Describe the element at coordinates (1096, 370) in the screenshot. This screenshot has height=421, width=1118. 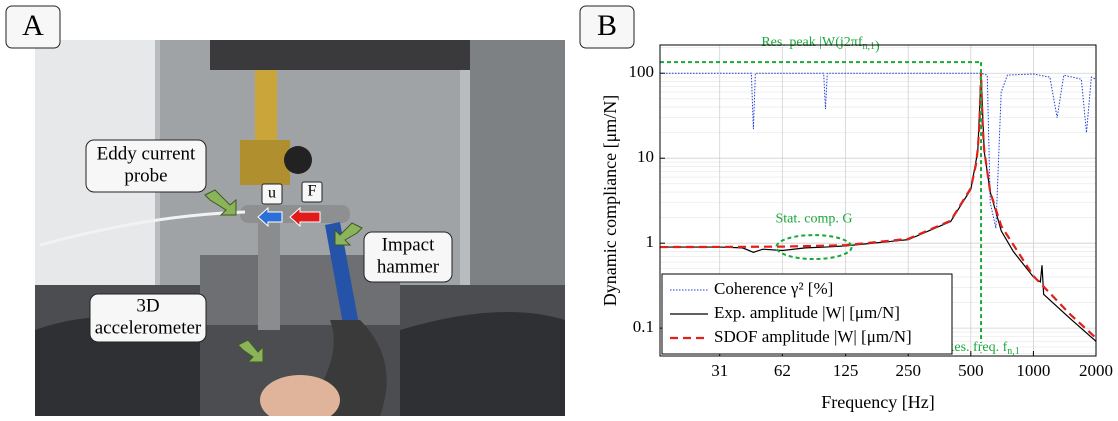
I see `x-tick-label: 2000` at that location.